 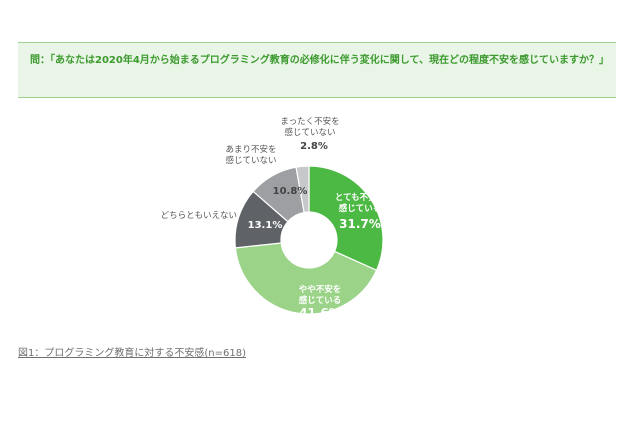 I want to click on slice-3-label-line-1: どちらともいえない, so click(x=199, y=216).